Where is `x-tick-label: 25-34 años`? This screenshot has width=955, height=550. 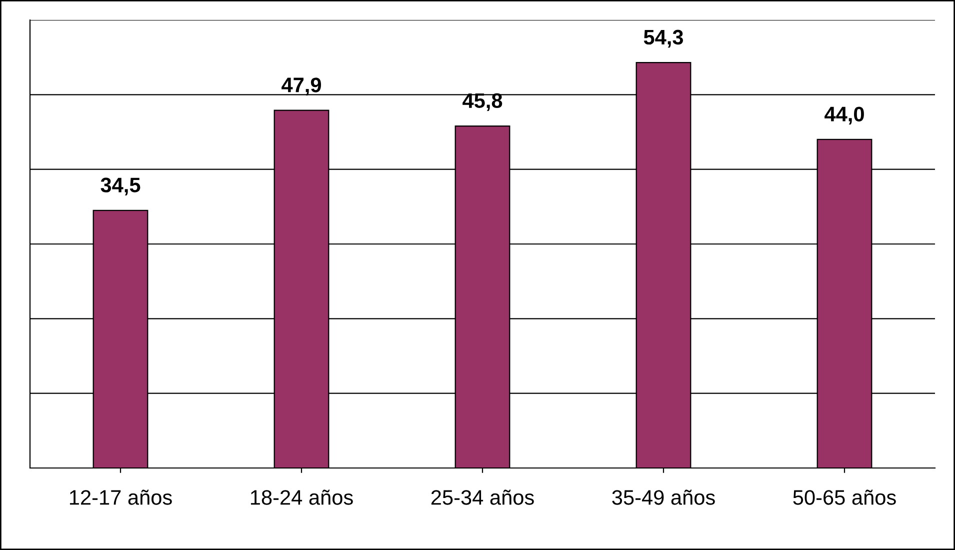
x-tick-label: 25-34 años is located at coordinates (482, 497).